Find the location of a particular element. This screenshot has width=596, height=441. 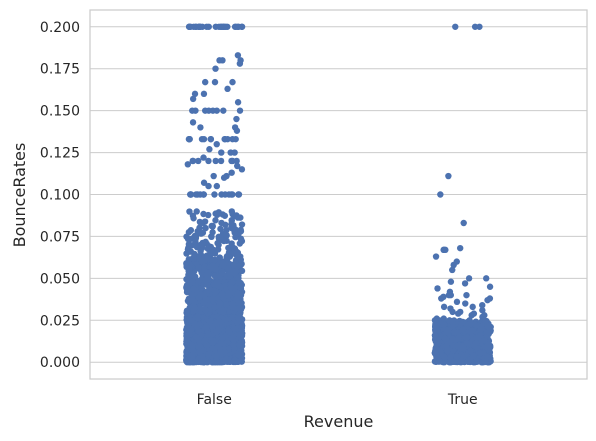

y-tick-label: 0.125 is located at coordinates (60, 154).